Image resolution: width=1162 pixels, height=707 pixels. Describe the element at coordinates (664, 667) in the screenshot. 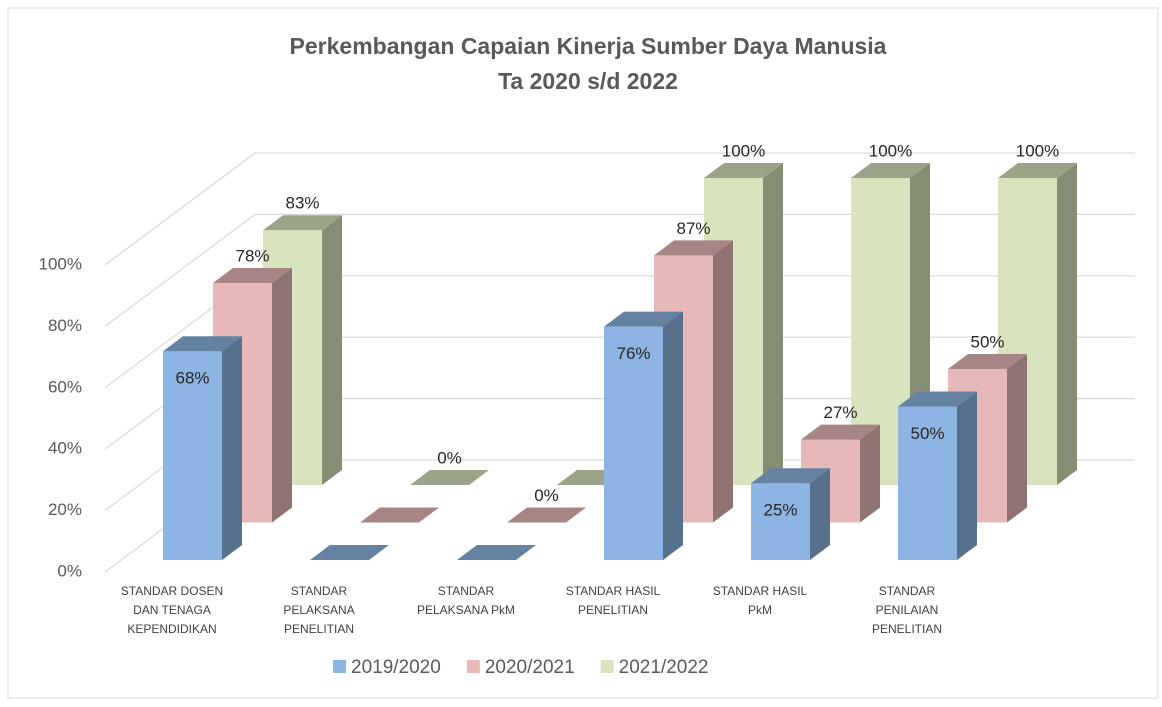

I see `legend-label: 2021/2022` at that location.